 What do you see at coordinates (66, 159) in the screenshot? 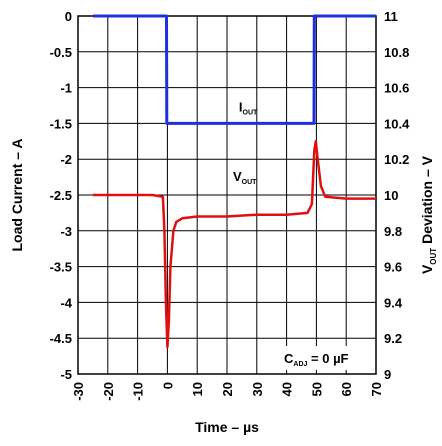
I see `y-left-tick-label: -2` at bounding box center [66, 159].